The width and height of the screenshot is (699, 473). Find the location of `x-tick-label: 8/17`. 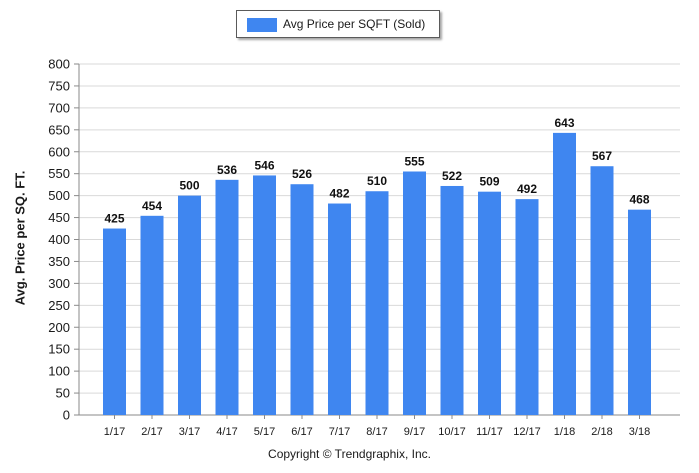

x-tick-label: 8/17 is located at coordinates (376, 432).